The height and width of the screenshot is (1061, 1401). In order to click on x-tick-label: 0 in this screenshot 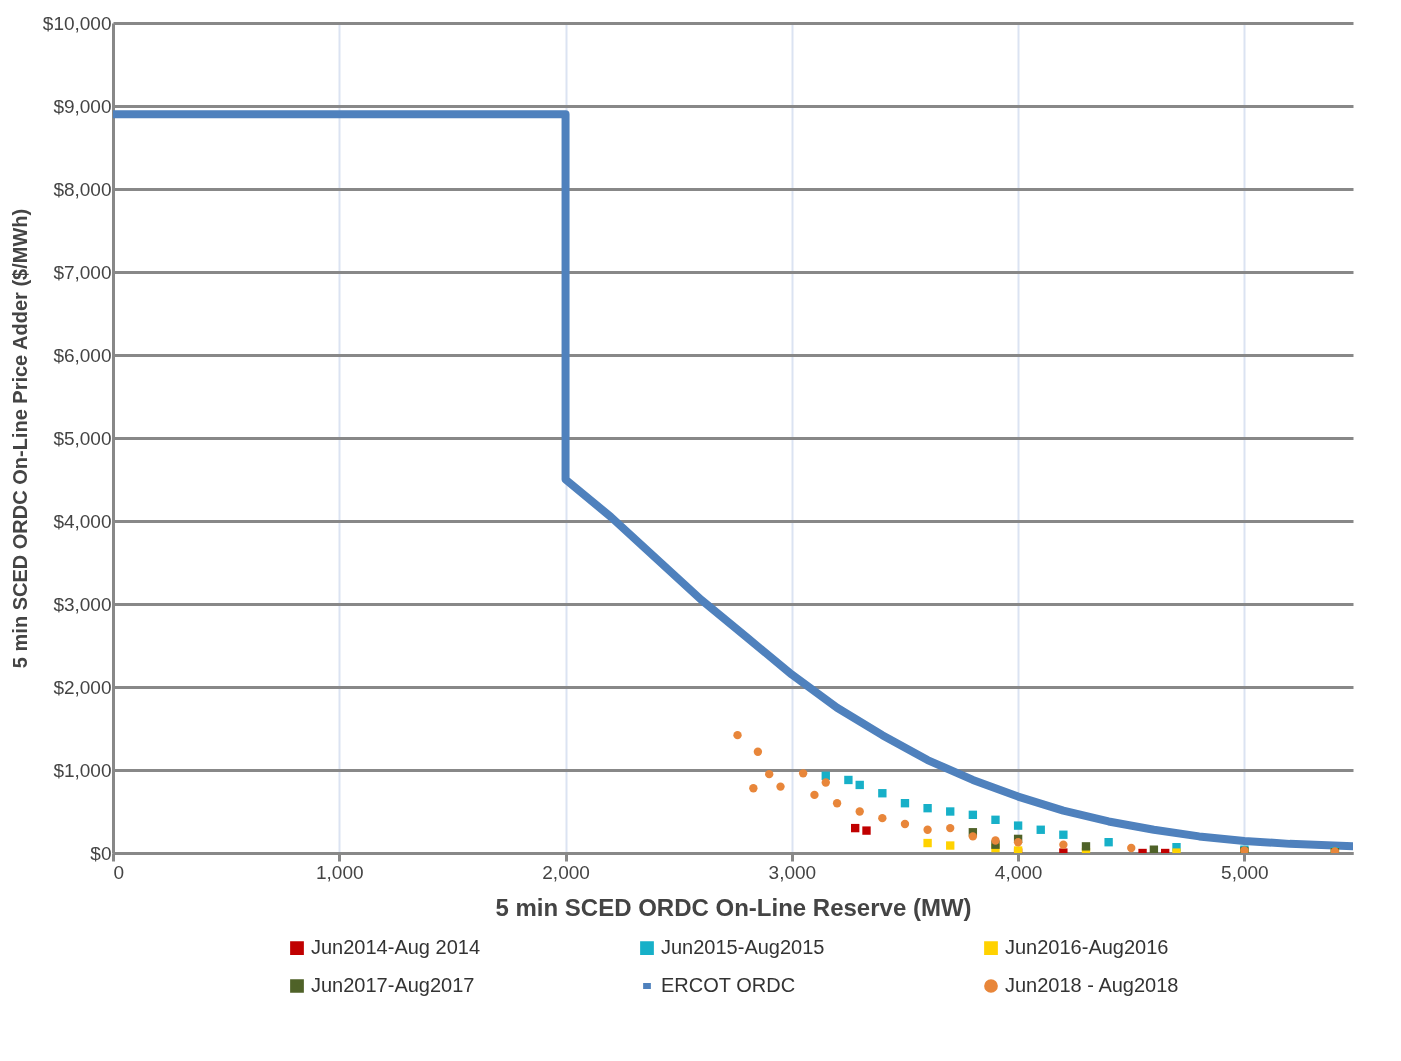, I will do `click(119, 872)`.